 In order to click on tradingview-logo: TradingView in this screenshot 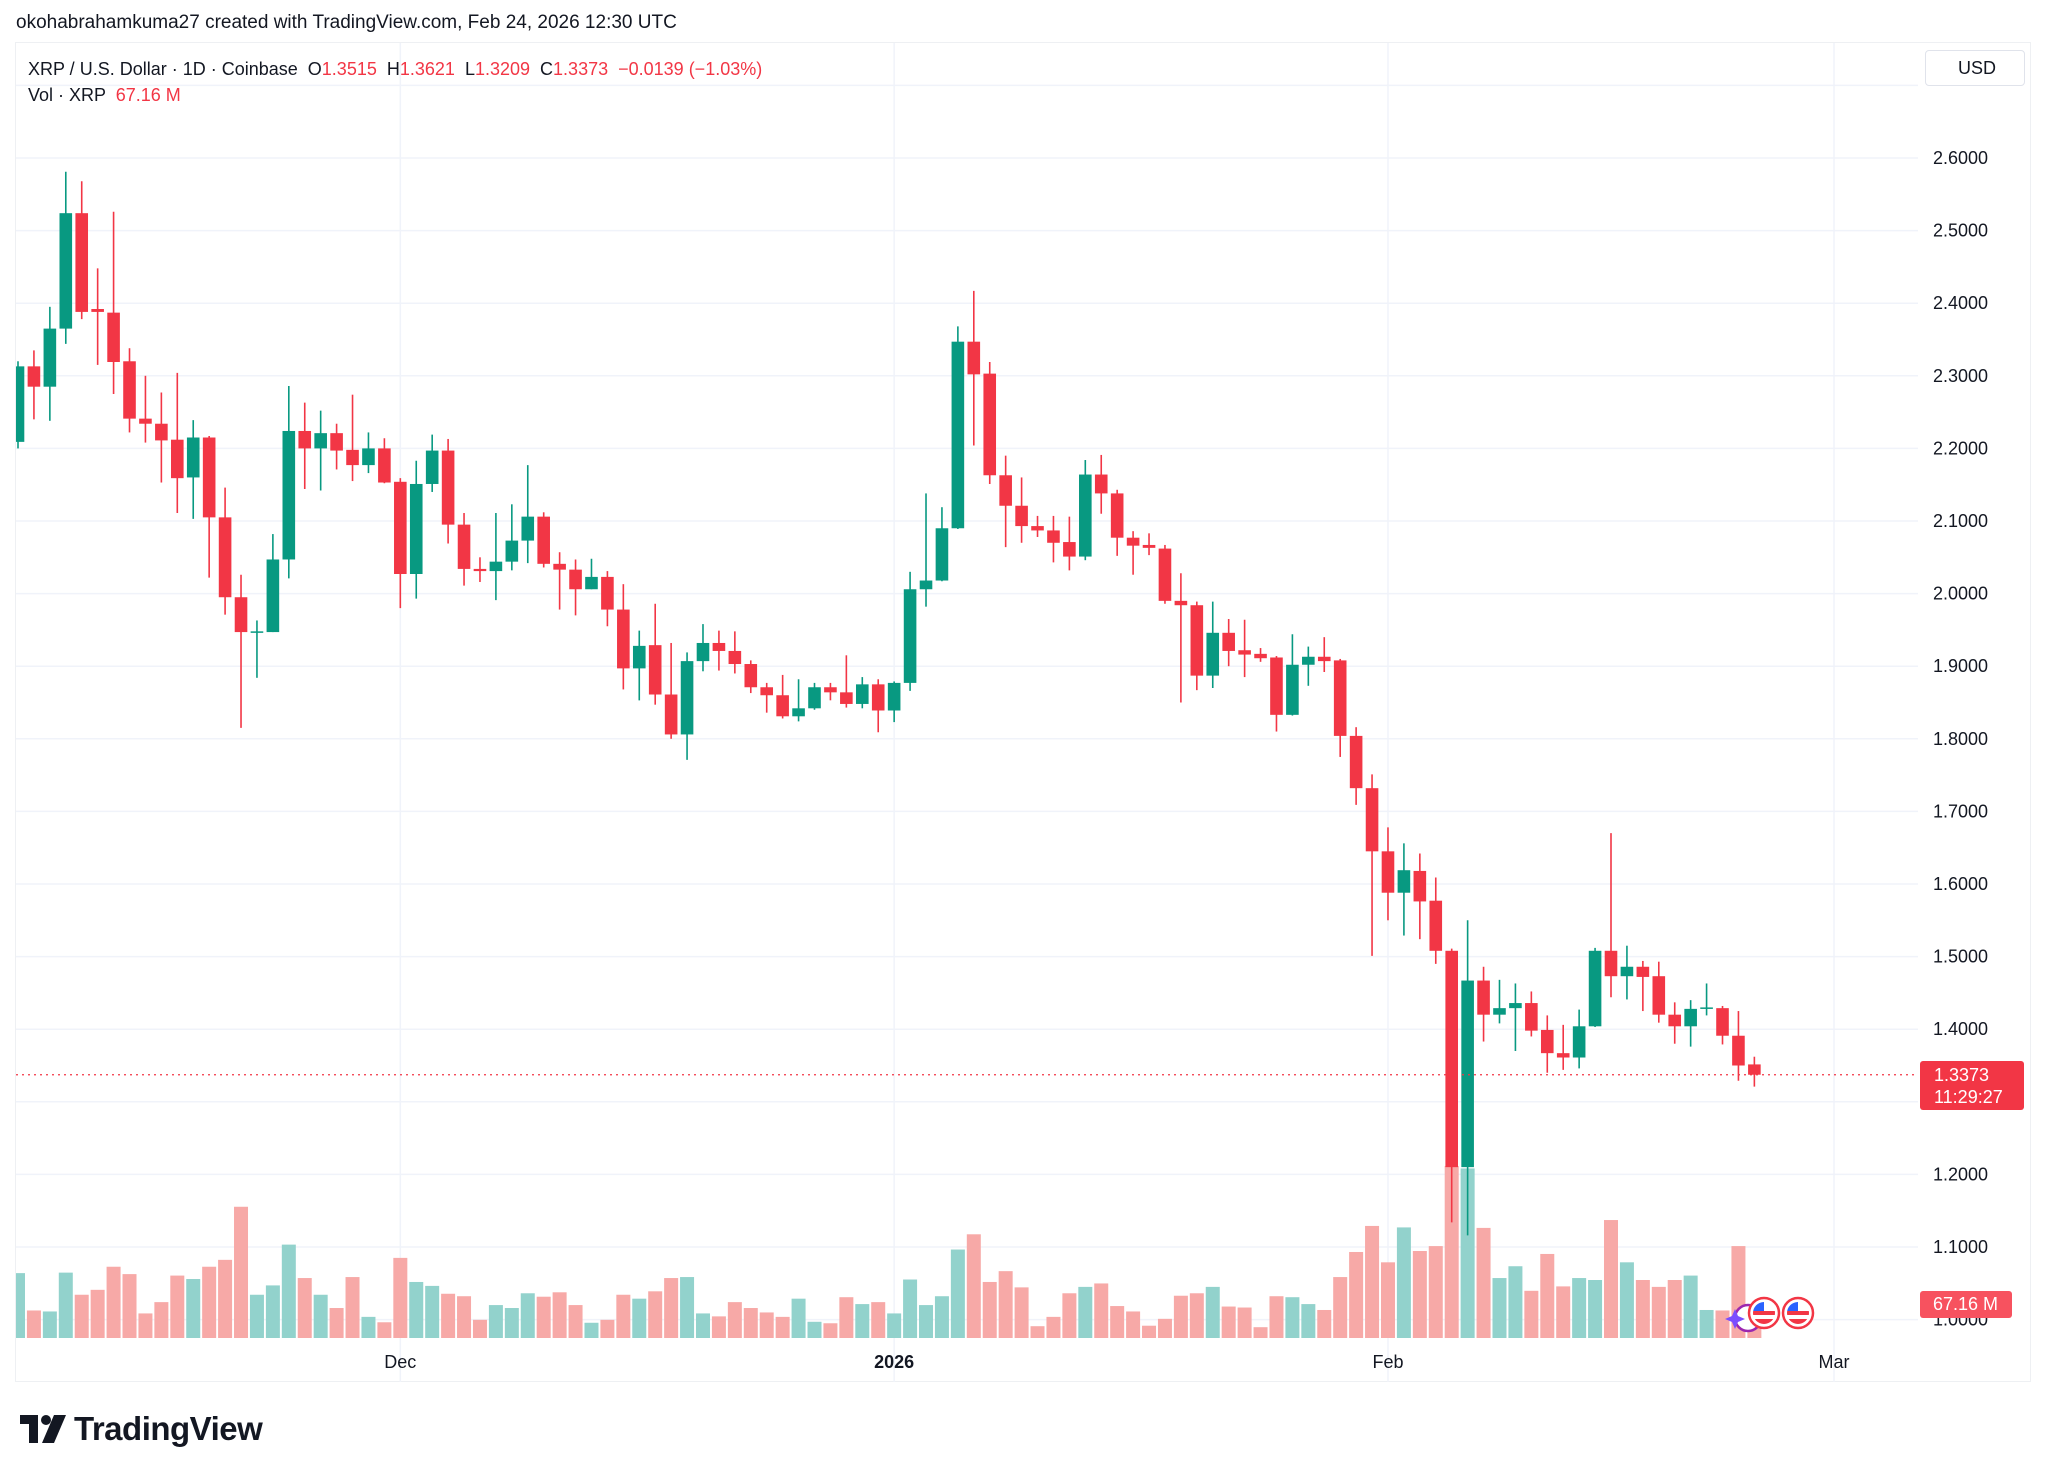, I will do `click(141, 1429)`.